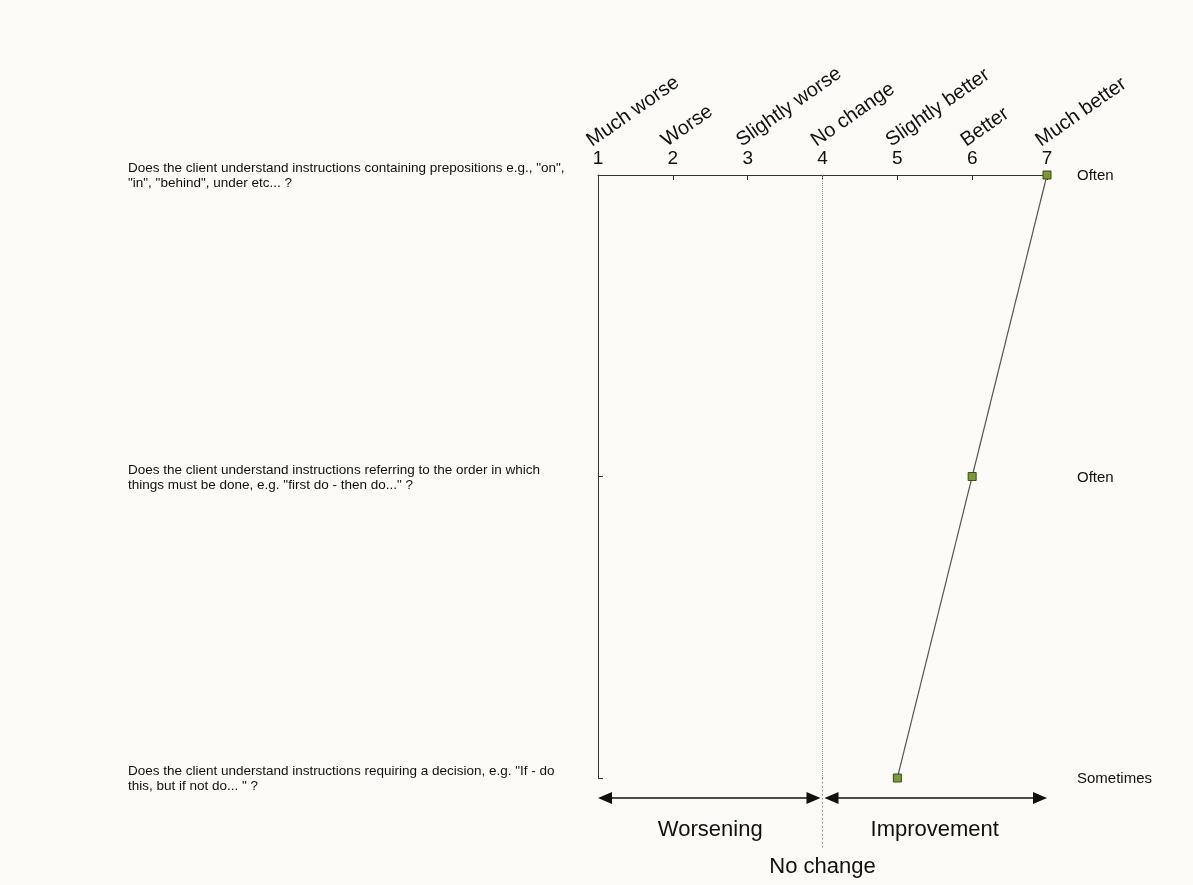 This screenshot has width=1193, height=885. I want to click on text: Improvement, so click(934, 828).